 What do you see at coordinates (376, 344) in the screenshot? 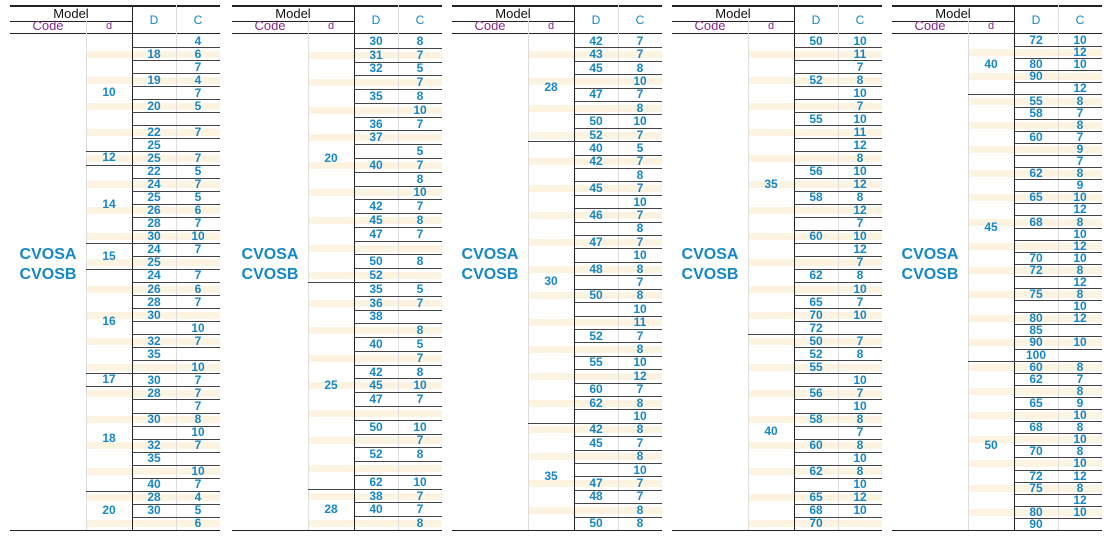
I see `outer-D-value: 40` at bounding box center [376, 344].